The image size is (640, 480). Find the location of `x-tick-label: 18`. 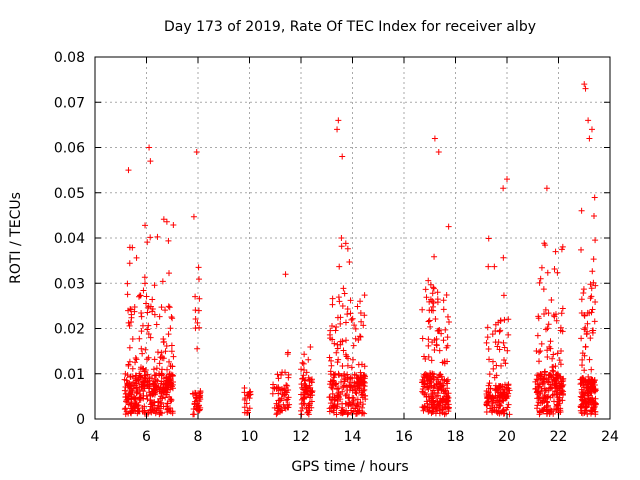

x-tick-label: 18 is located at coordinates (456, 437).